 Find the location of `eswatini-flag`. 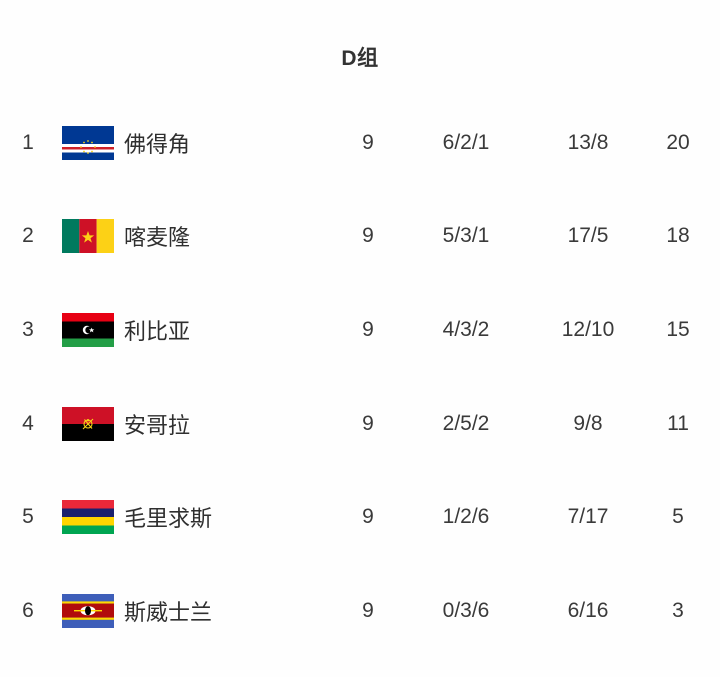

eswatini-flag is located at coordinates (88, 610).